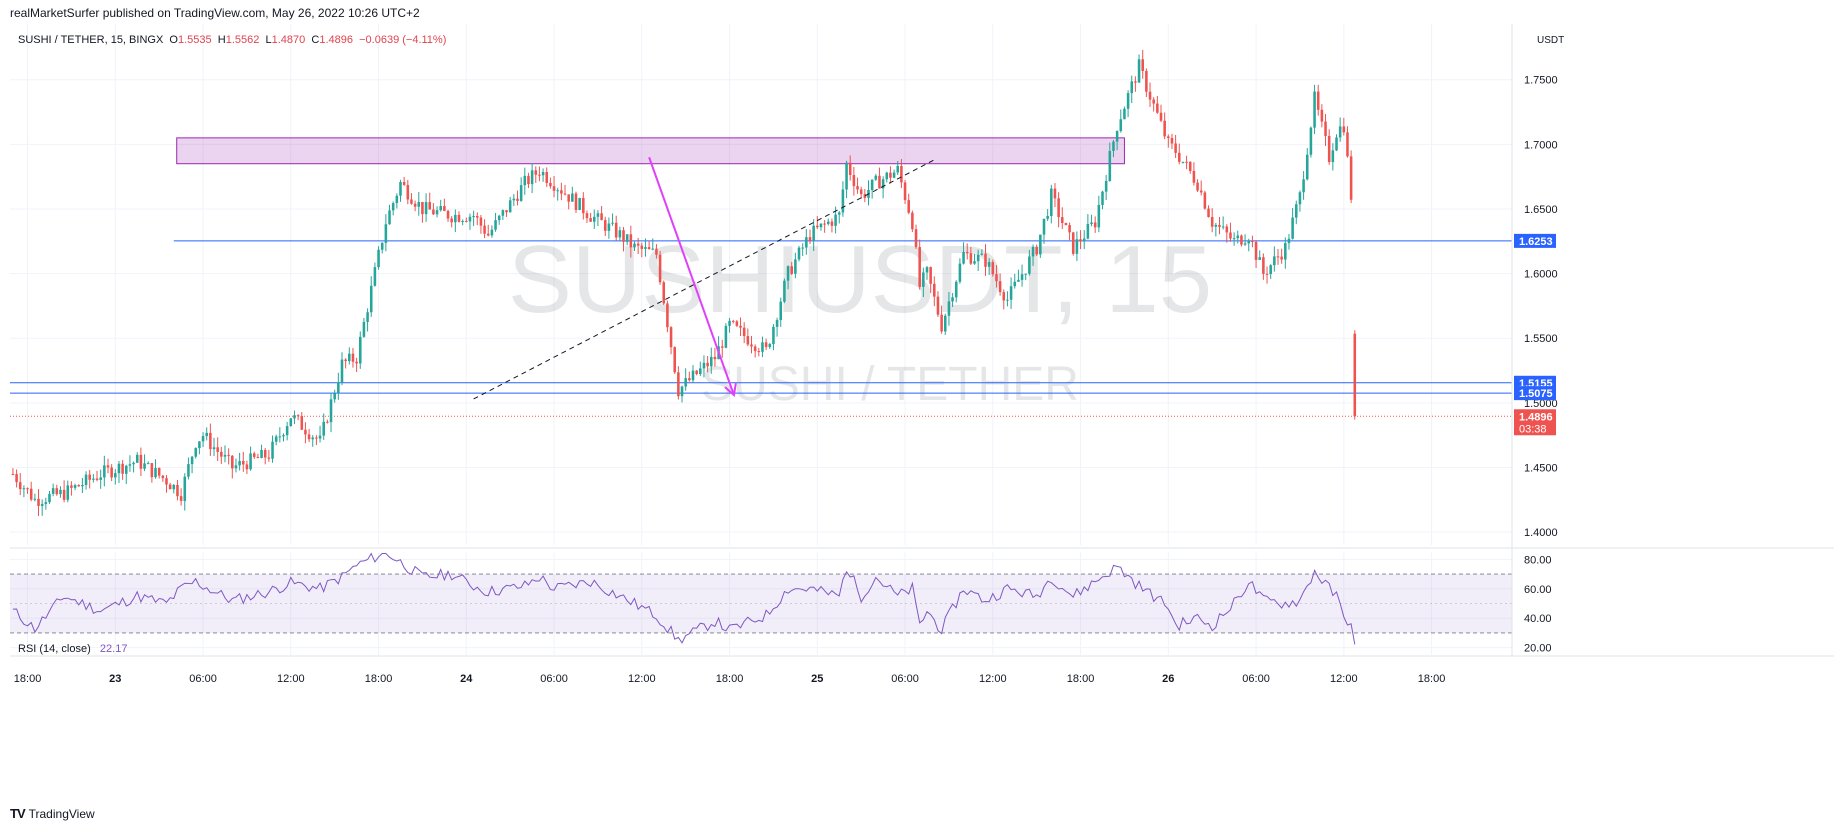 This screenshot has height=830, width=1834. What do you see at coordinates (336, 40) in the screenshot?
I see `legend-close: 1.4896` at bounding box center [336, 40].